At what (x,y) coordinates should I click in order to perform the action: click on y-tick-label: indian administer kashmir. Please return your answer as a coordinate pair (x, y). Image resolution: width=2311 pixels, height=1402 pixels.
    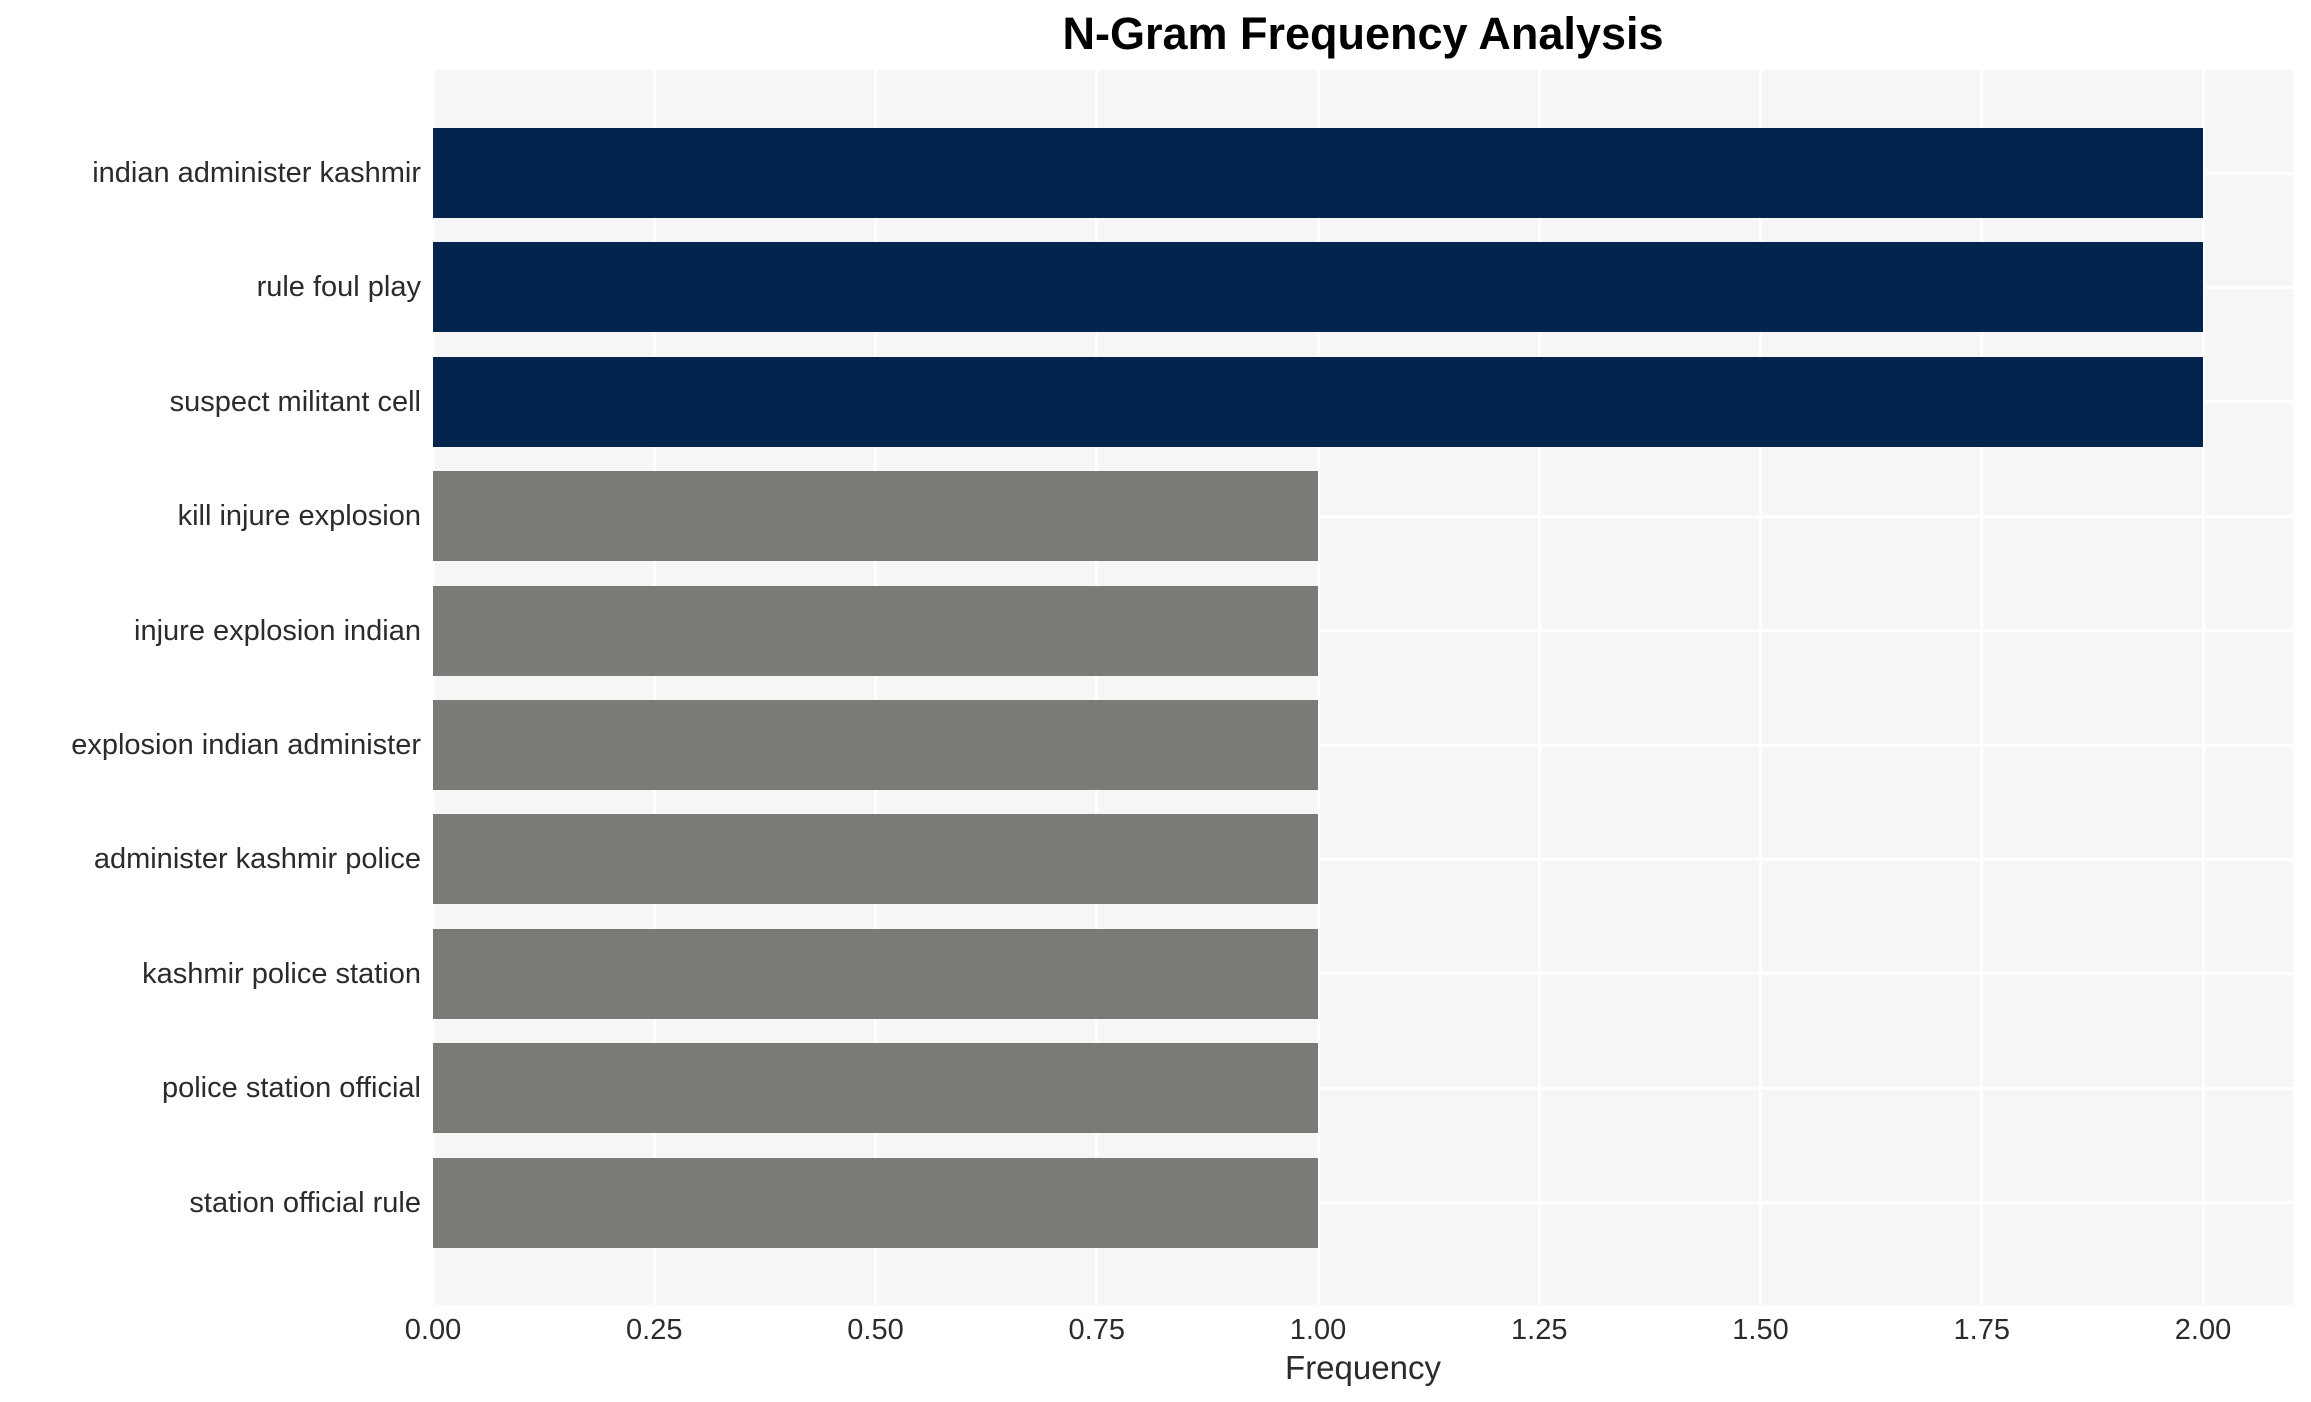
    Looking at the image, I should click on (256, 173).